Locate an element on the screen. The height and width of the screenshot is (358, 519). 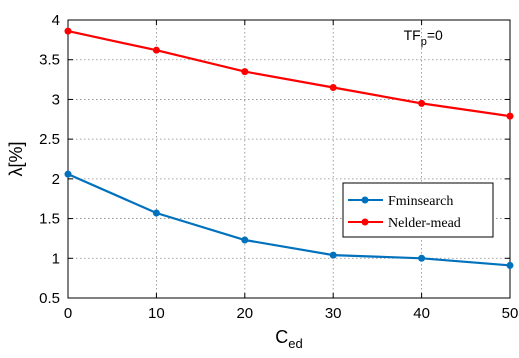
x-axis-label: Ced is located at coordinates (288, 339).